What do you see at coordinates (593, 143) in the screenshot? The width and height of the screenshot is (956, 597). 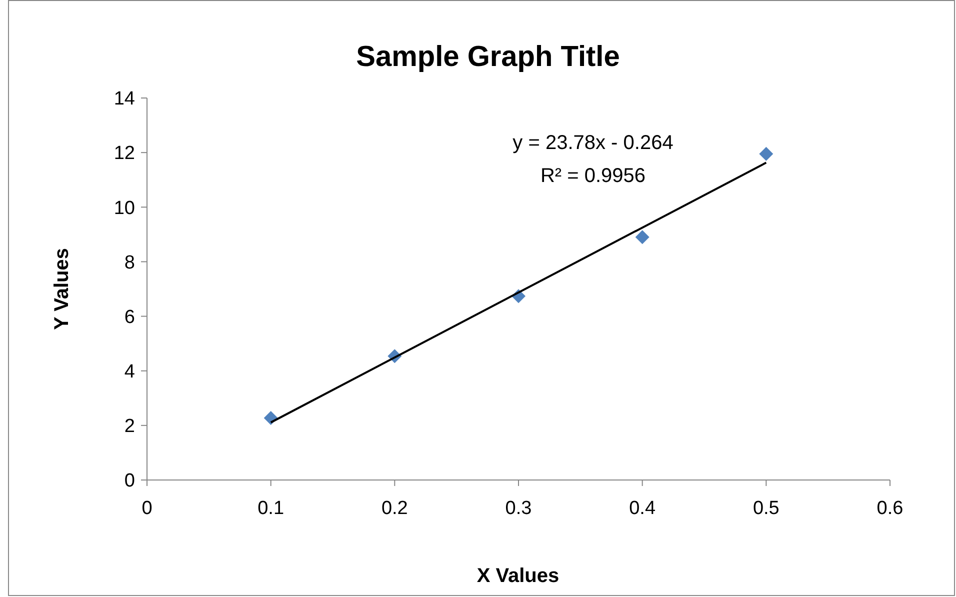 I see `annotation: y = 23.78x - 0.264` at bounding box center [593, 143].